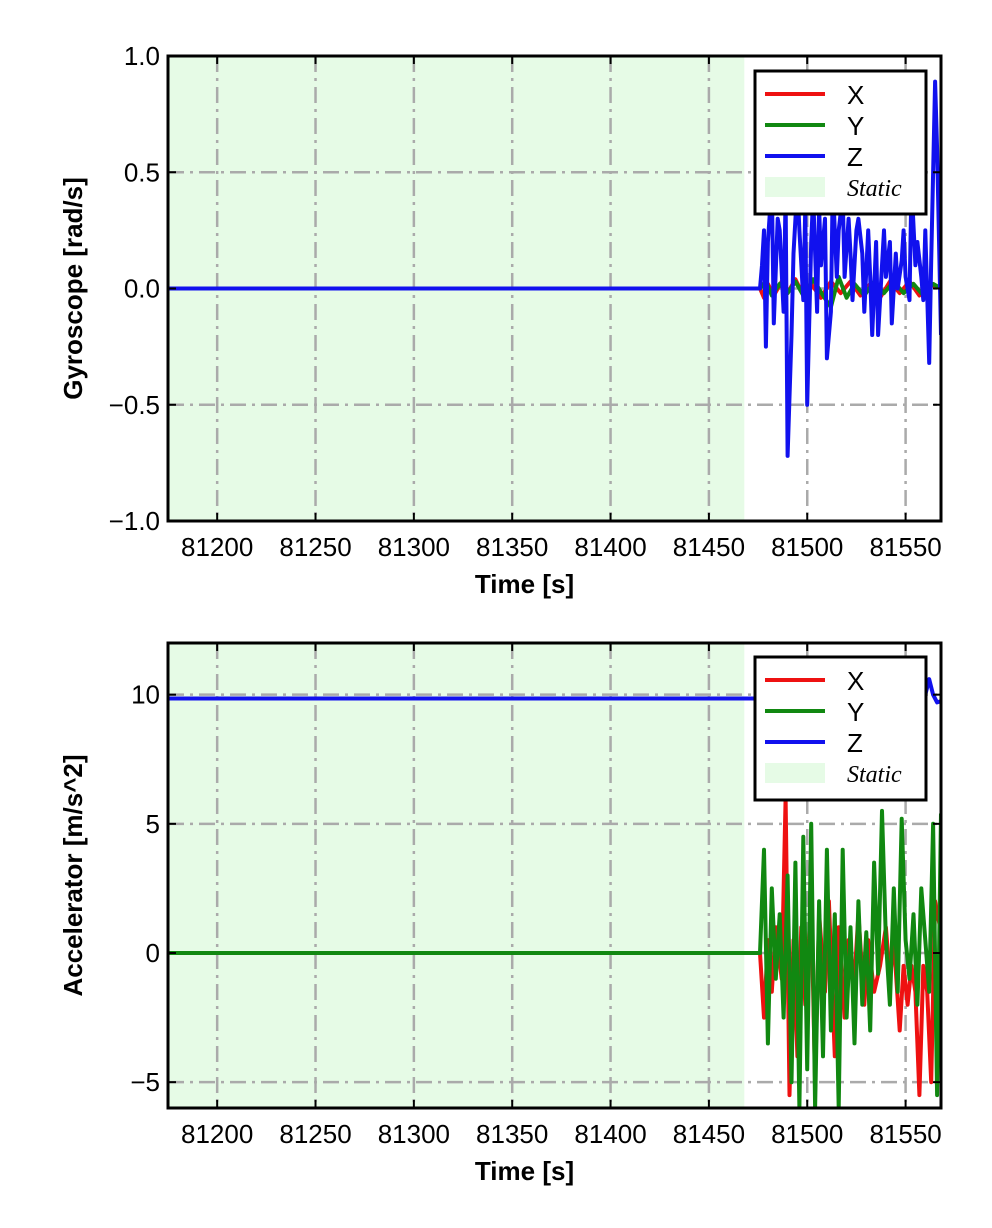 The height and width of the screenshot is (1228, 992). What do you see at coordinates (145, 1082) in the screenshot?
I see `y-tick-label: −5` at bounding box center [145, 1082].